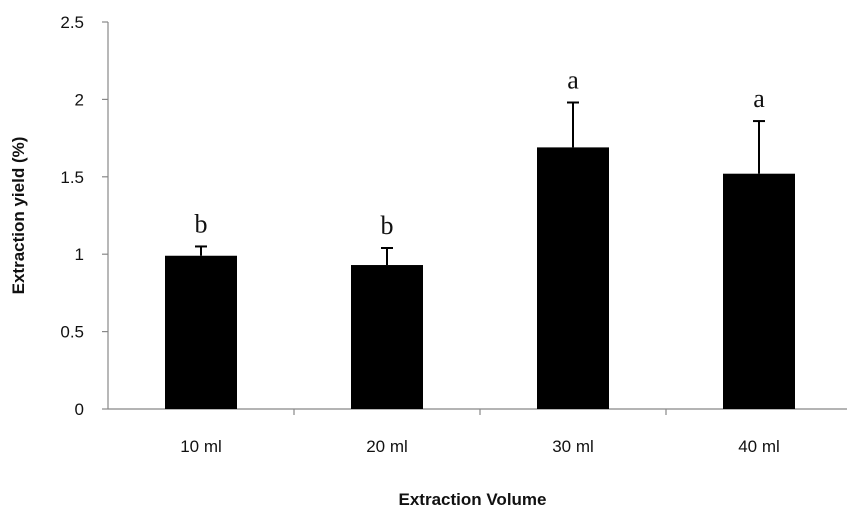 The width and height of the screenshot is (847, 517). Describe the element at coordinates (72, 22) in the screenshot. I see `y-tick-label: 2.5` at that location.